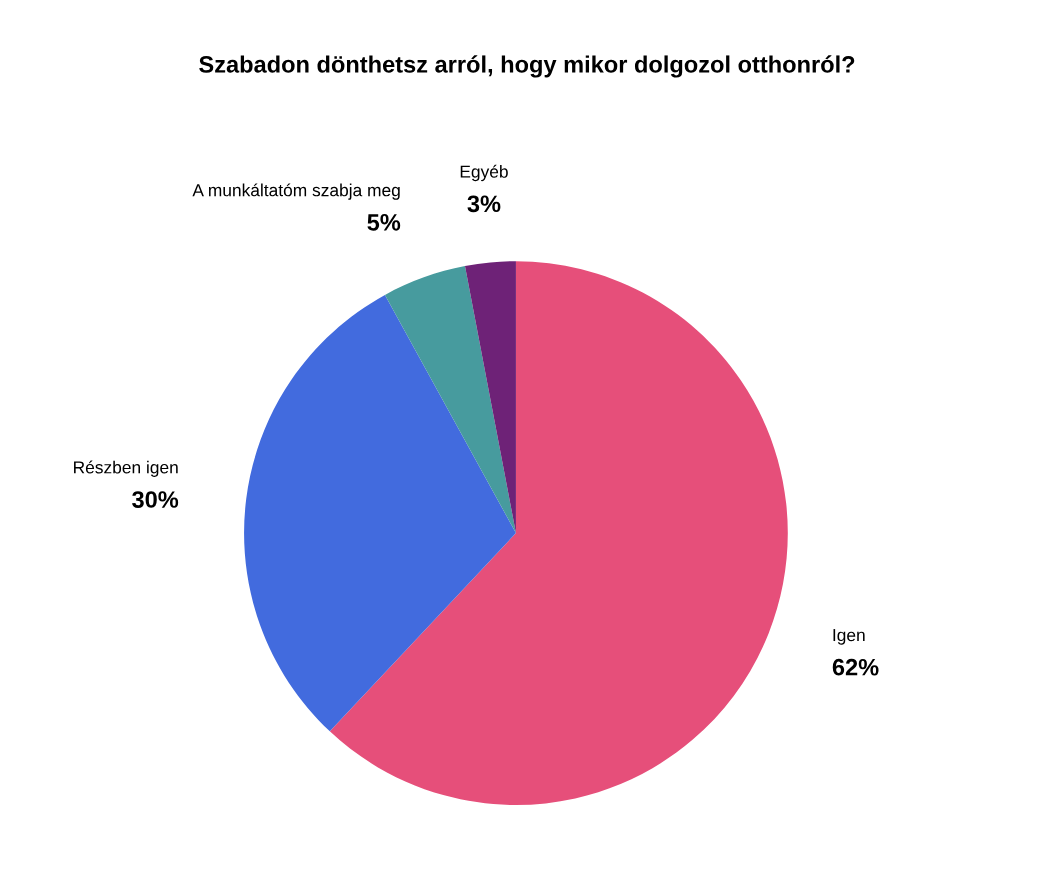 The height and width of the screenshot is (885, 1054). What do you see at coordinates (849, 637) in the screenshot?
I see `slice-label: Igen` at bounding box center [849, 637].